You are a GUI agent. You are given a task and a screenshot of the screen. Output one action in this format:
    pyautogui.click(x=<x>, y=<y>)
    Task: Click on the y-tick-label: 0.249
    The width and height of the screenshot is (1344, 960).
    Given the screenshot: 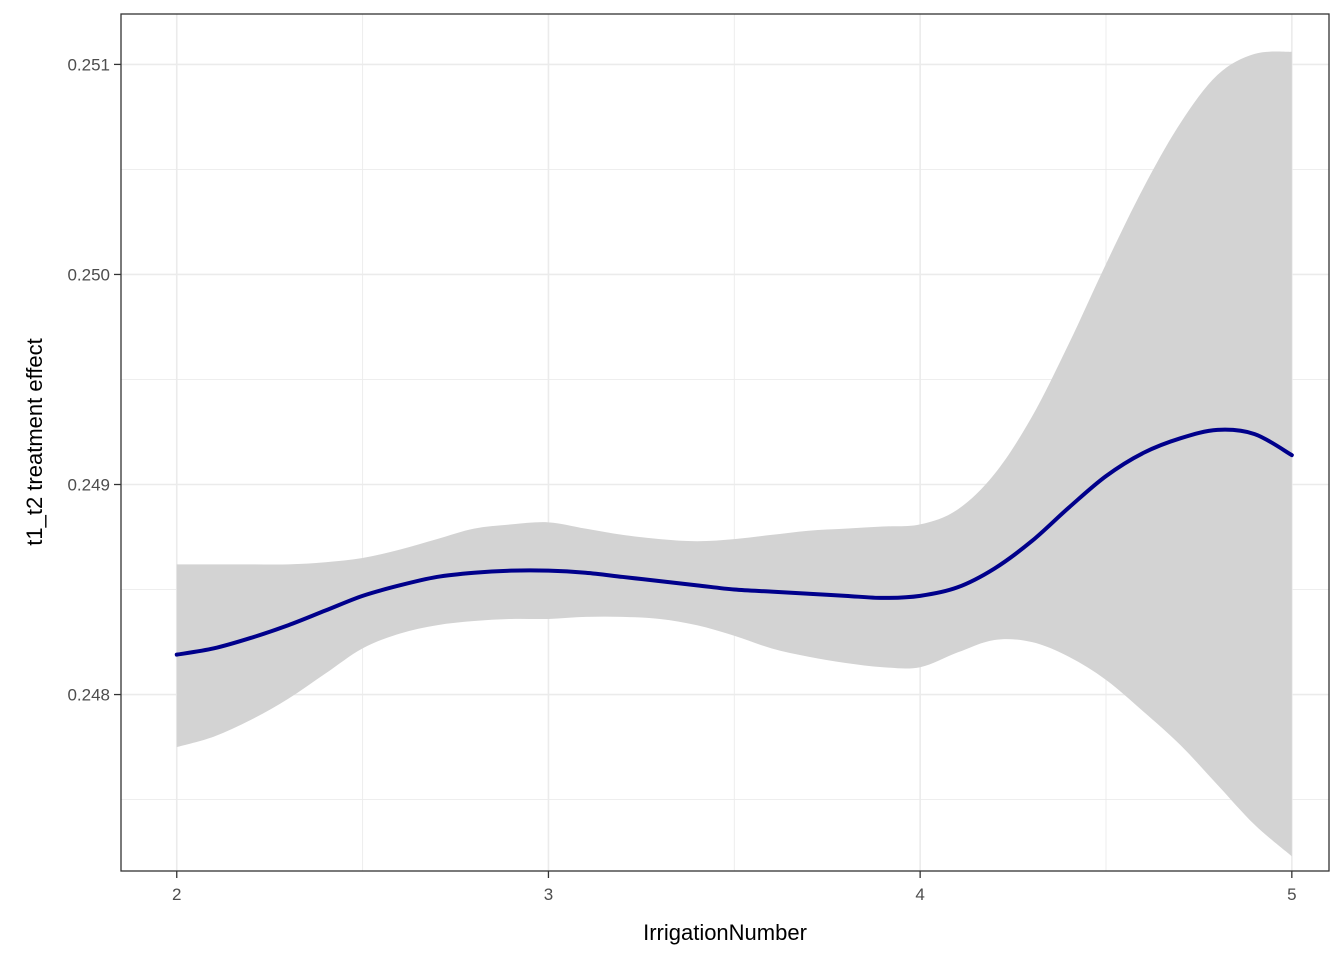 What is the action you would take?
    pyautogui.click(x=88, y=485)
    